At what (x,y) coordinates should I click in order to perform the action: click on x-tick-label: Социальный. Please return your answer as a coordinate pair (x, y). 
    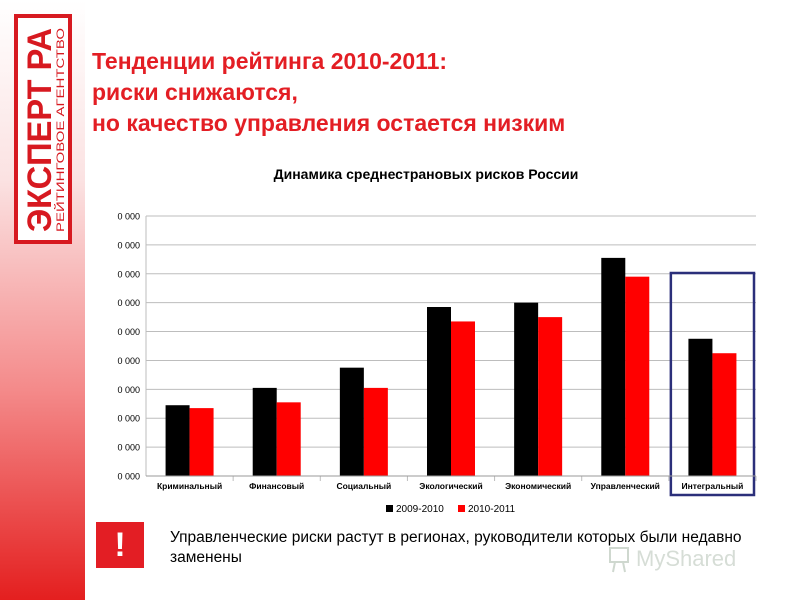
    Looking at the image, I should click on (363, 486).